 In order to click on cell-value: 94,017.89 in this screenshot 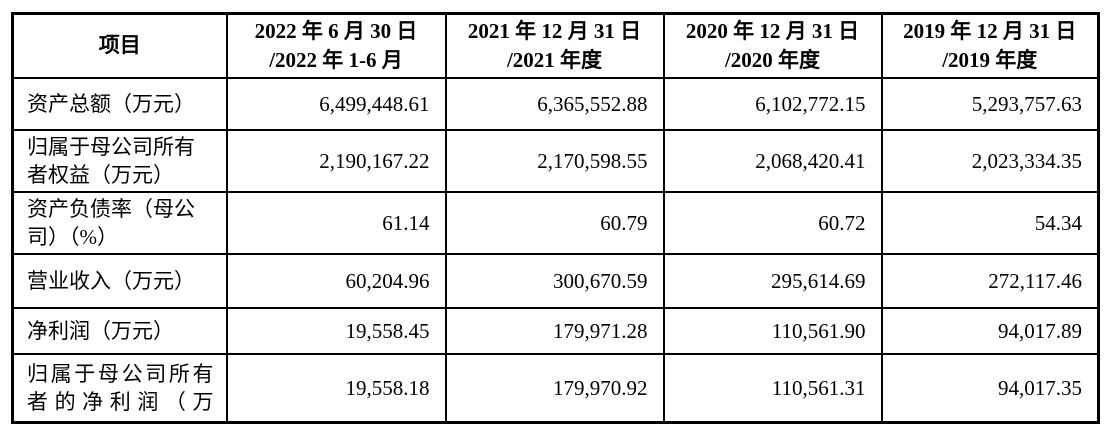, I will do `click(990, 330)`.